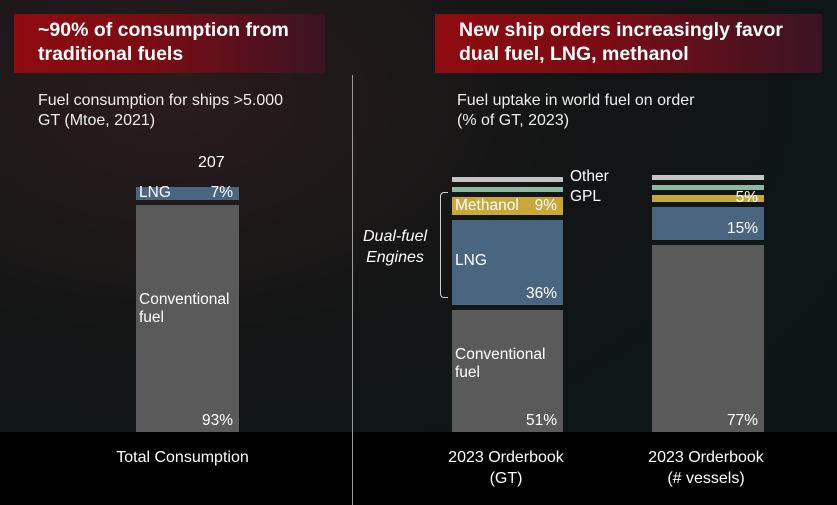  Describe the element at coordinates (507, 262) in the screenshot. I see `bar-segment-lng: LNG 36%` at that location.